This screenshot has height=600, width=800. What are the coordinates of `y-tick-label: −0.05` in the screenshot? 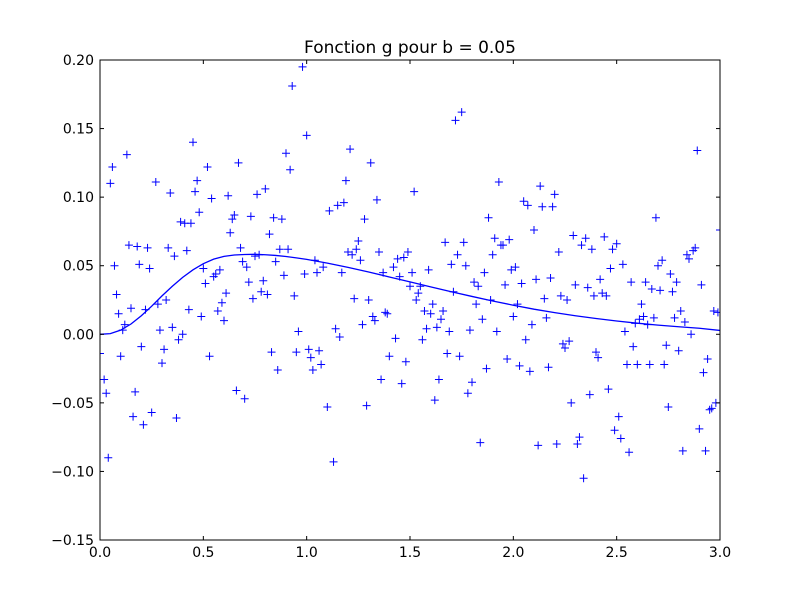 It's located at (72, 404).